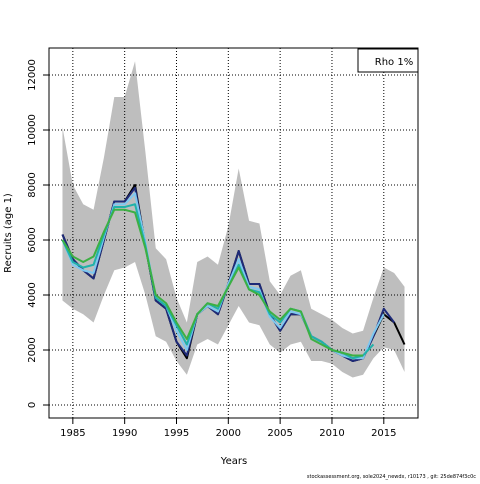  I want to click on y-tick-label: 12000, so click(32, 75).